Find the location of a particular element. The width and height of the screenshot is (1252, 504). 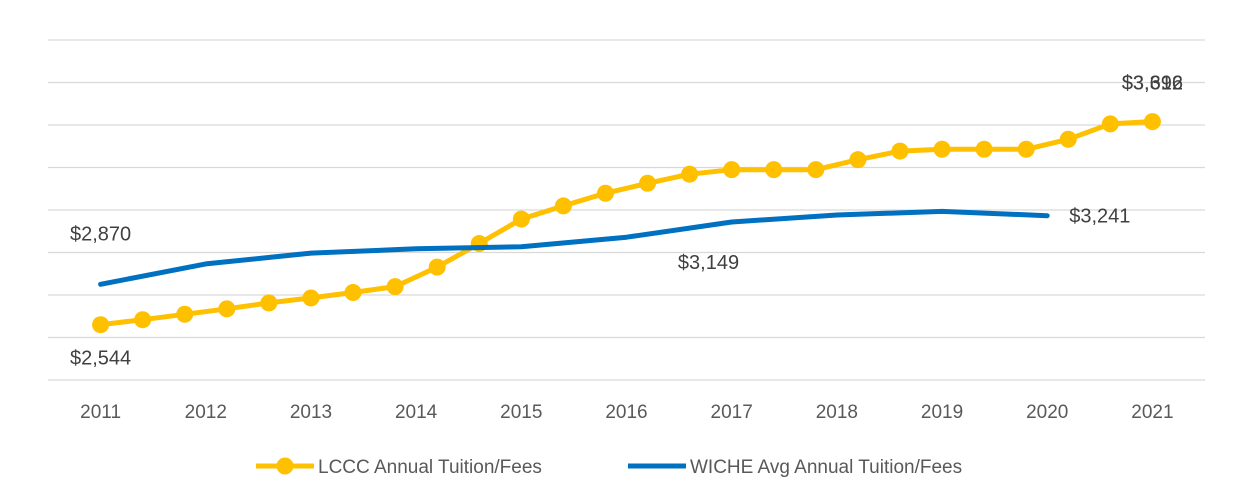

legend-swatch-marker is located at coordinates (285, 466).